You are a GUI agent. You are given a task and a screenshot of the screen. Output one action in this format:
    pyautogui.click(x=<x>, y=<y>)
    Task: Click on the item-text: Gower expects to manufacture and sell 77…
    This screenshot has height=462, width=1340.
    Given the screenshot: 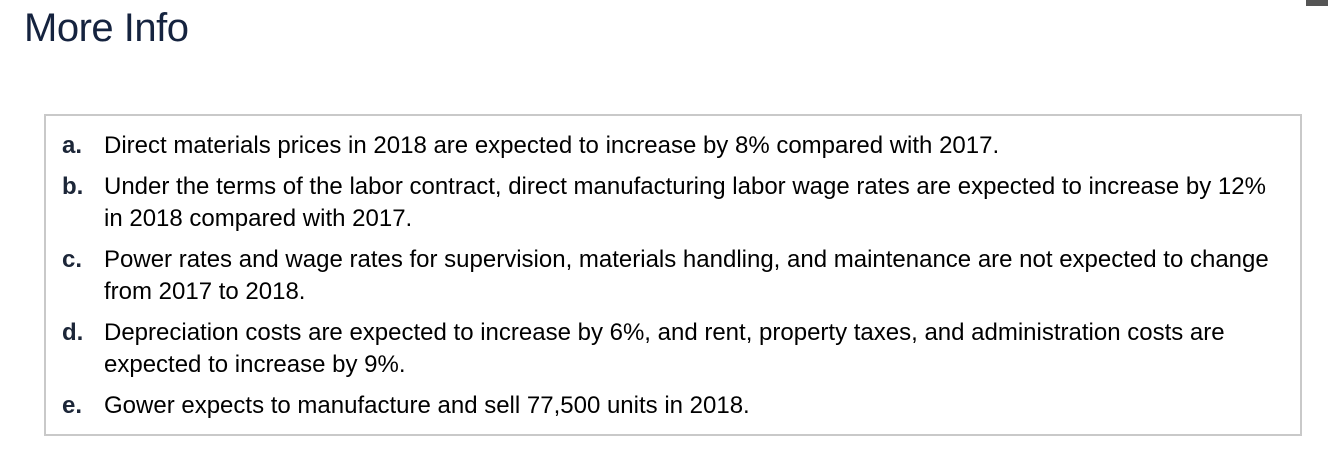 What is the action you would take?
    pyautogui.click(x=427, y=405)
    